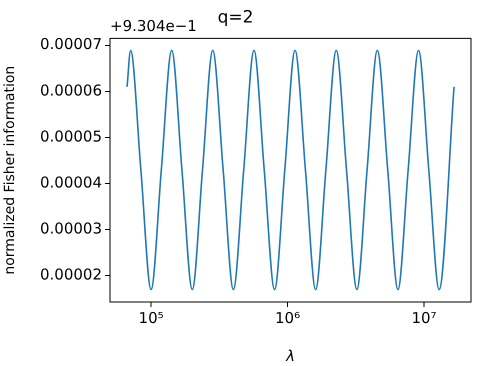  What do you see at coordinates (71, 136) in the screenshot?
I see `y-tick-label: 0.00005` at bounding box center [71, 136].